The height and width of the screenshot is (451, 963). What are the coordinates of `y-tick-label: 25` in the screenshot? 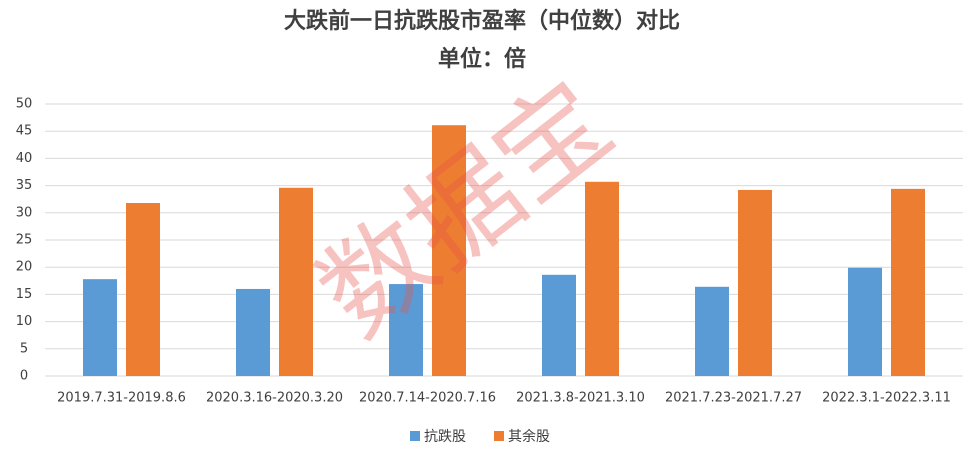 It's located at (24, 240).